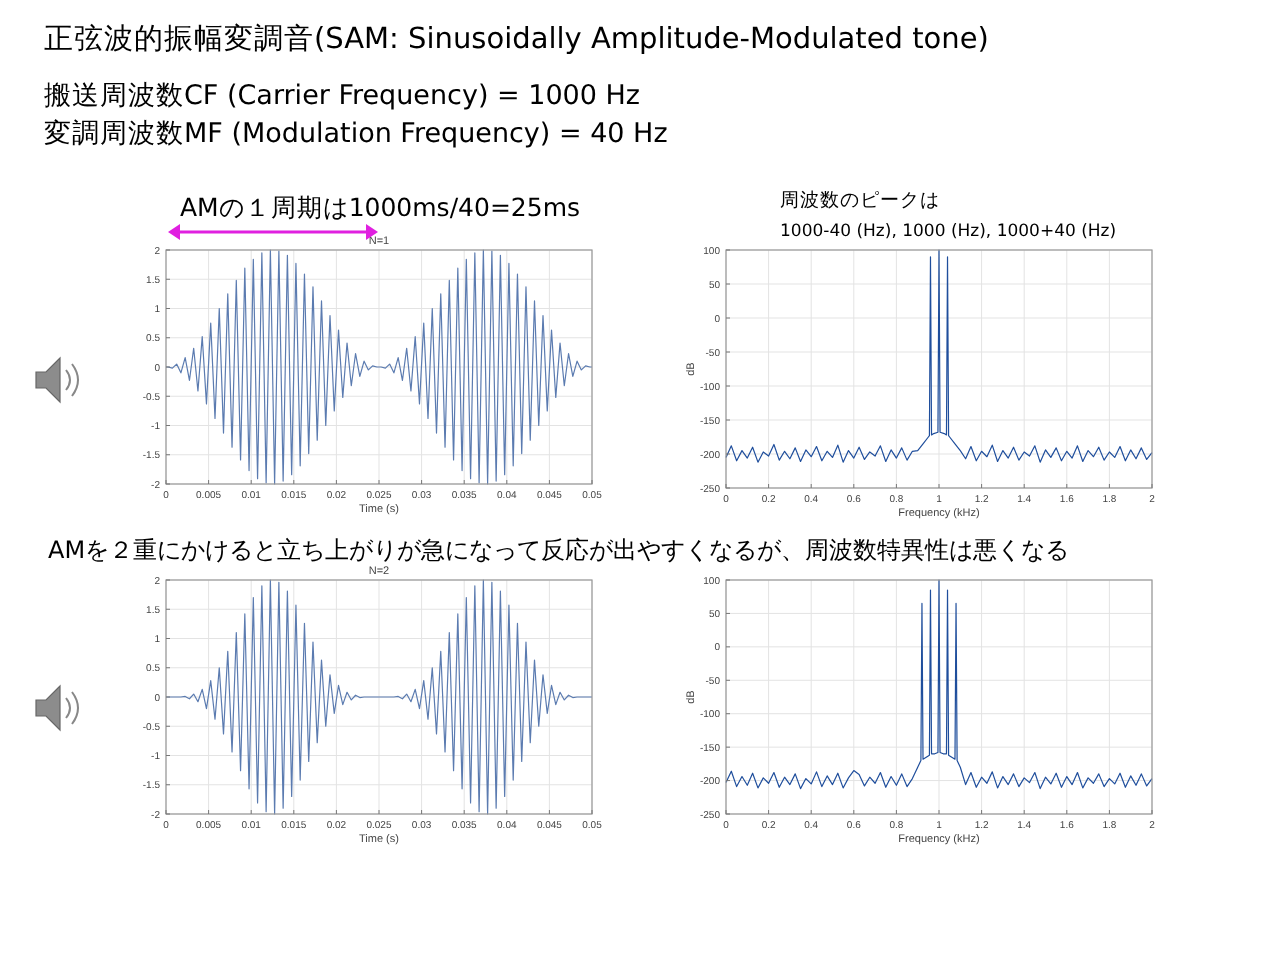 The height and width of the screenshot is (956, 1276). What do you see at coordinates (356, 134) in the screenshot?
I see `text: 変調周波数MF (Modulation Frequency) = 40 Hz` at bounding box center [356, 134].